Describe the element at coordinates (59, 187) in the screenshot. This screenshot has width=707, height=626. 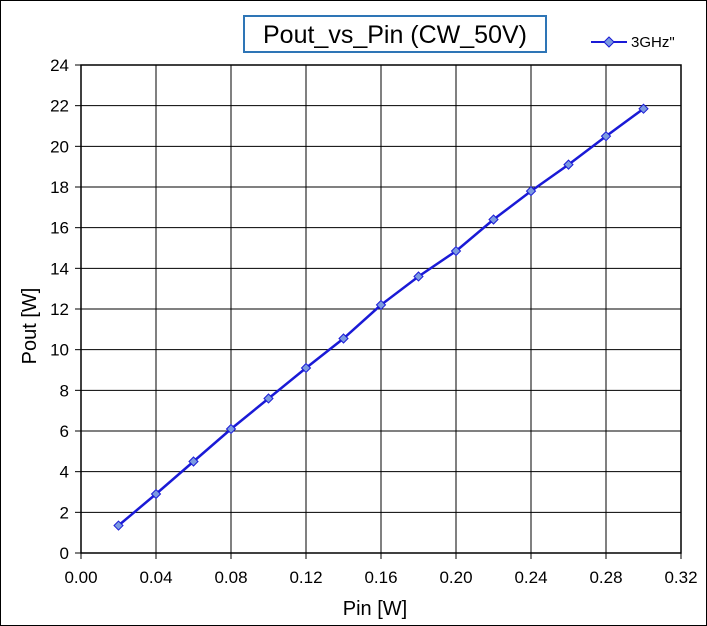
I see `y-tick-label: 18` at that location.